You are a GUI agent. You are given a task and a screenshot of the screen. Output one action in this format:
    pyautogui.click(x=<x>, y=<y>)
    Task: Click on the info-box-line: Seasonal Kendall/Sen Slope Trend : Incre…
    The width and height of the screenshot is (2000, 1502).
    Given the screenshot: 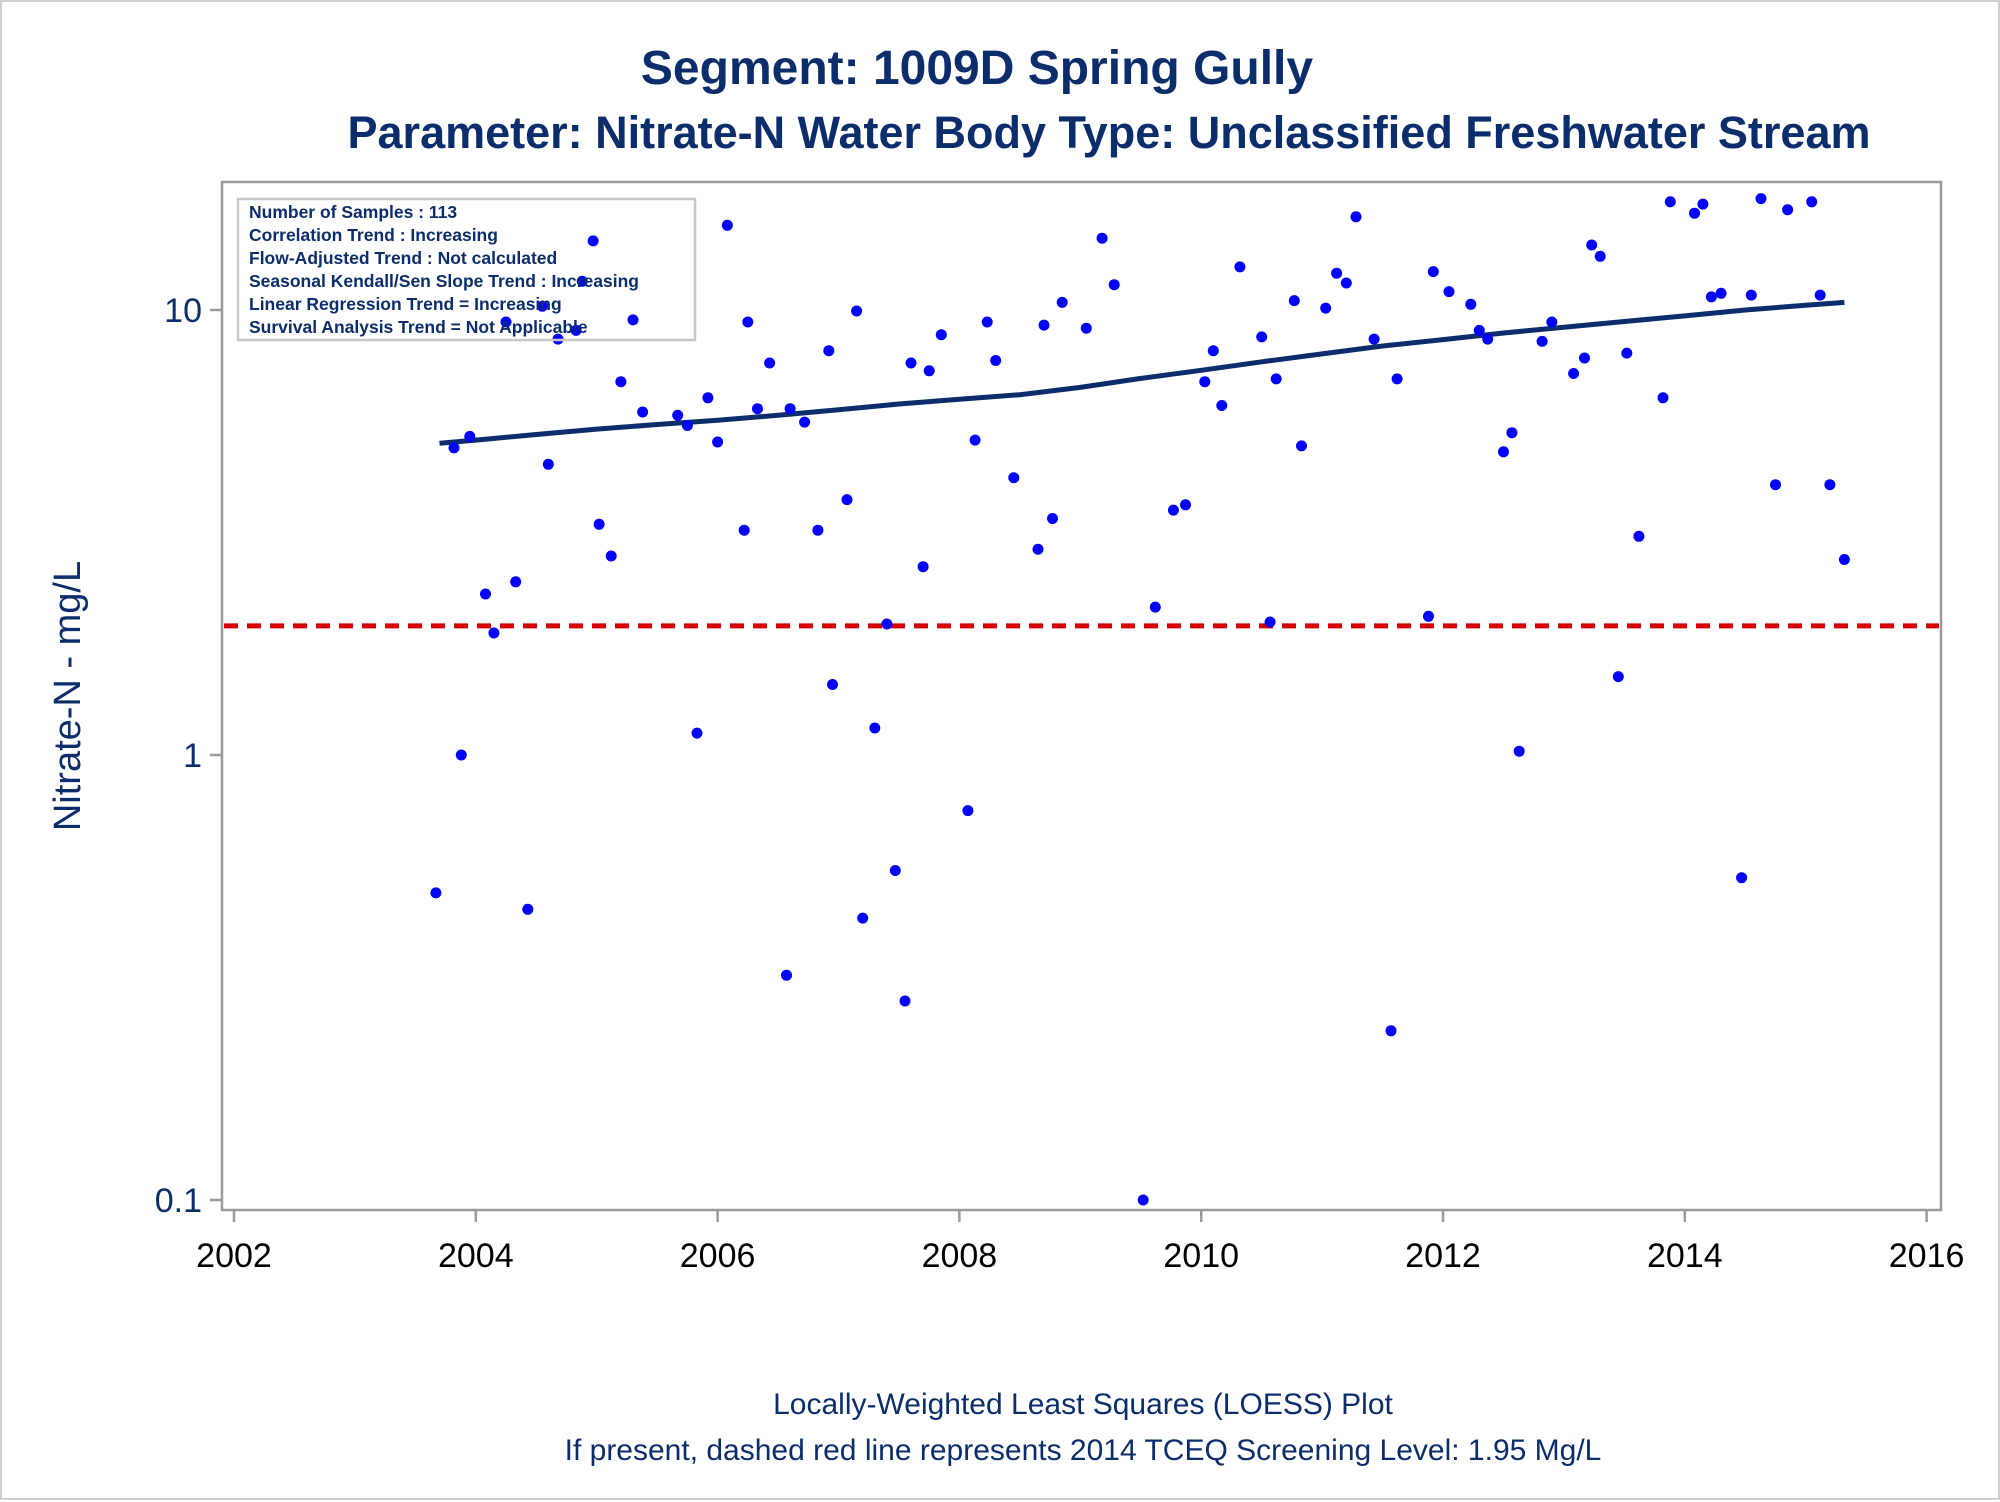 What is the action you would take?
    pyautogui.click(x=444, y=281)
    